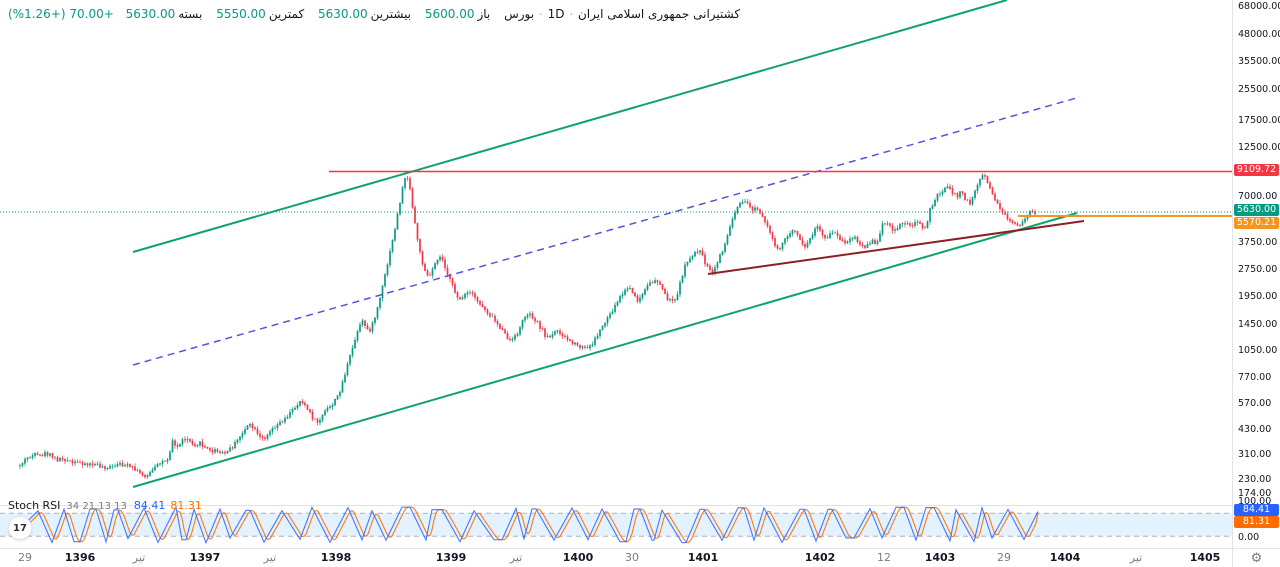  What do you see at coordinates (1258, 242) in the screenshot?
I see `price-tick: 3750.00` at bounding box center [1258, 242].